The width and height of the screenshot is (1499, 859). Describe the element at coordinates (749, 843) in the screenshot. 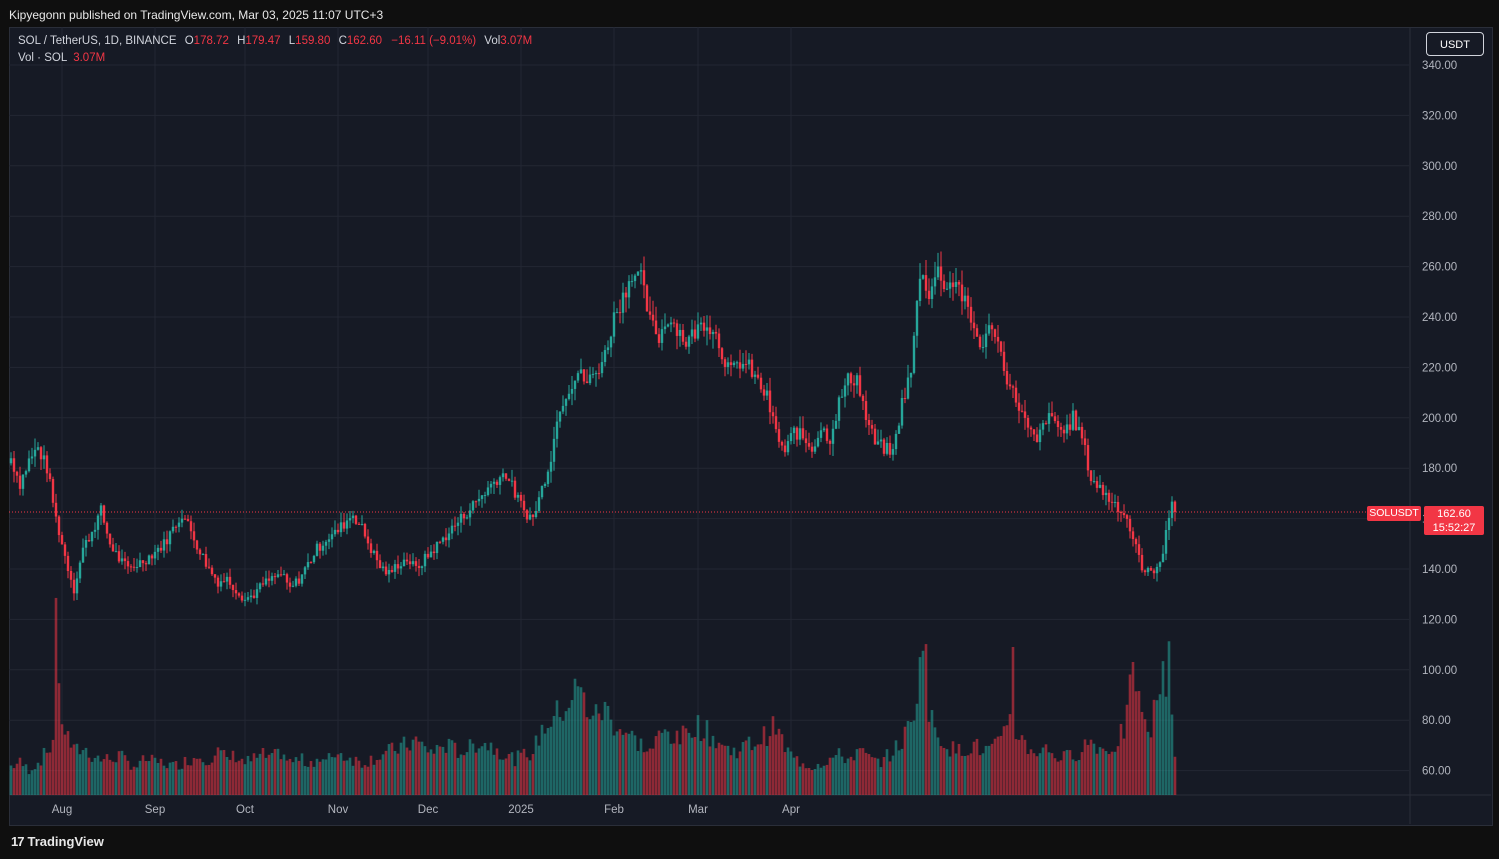

I see `bottom-bar` at that location.